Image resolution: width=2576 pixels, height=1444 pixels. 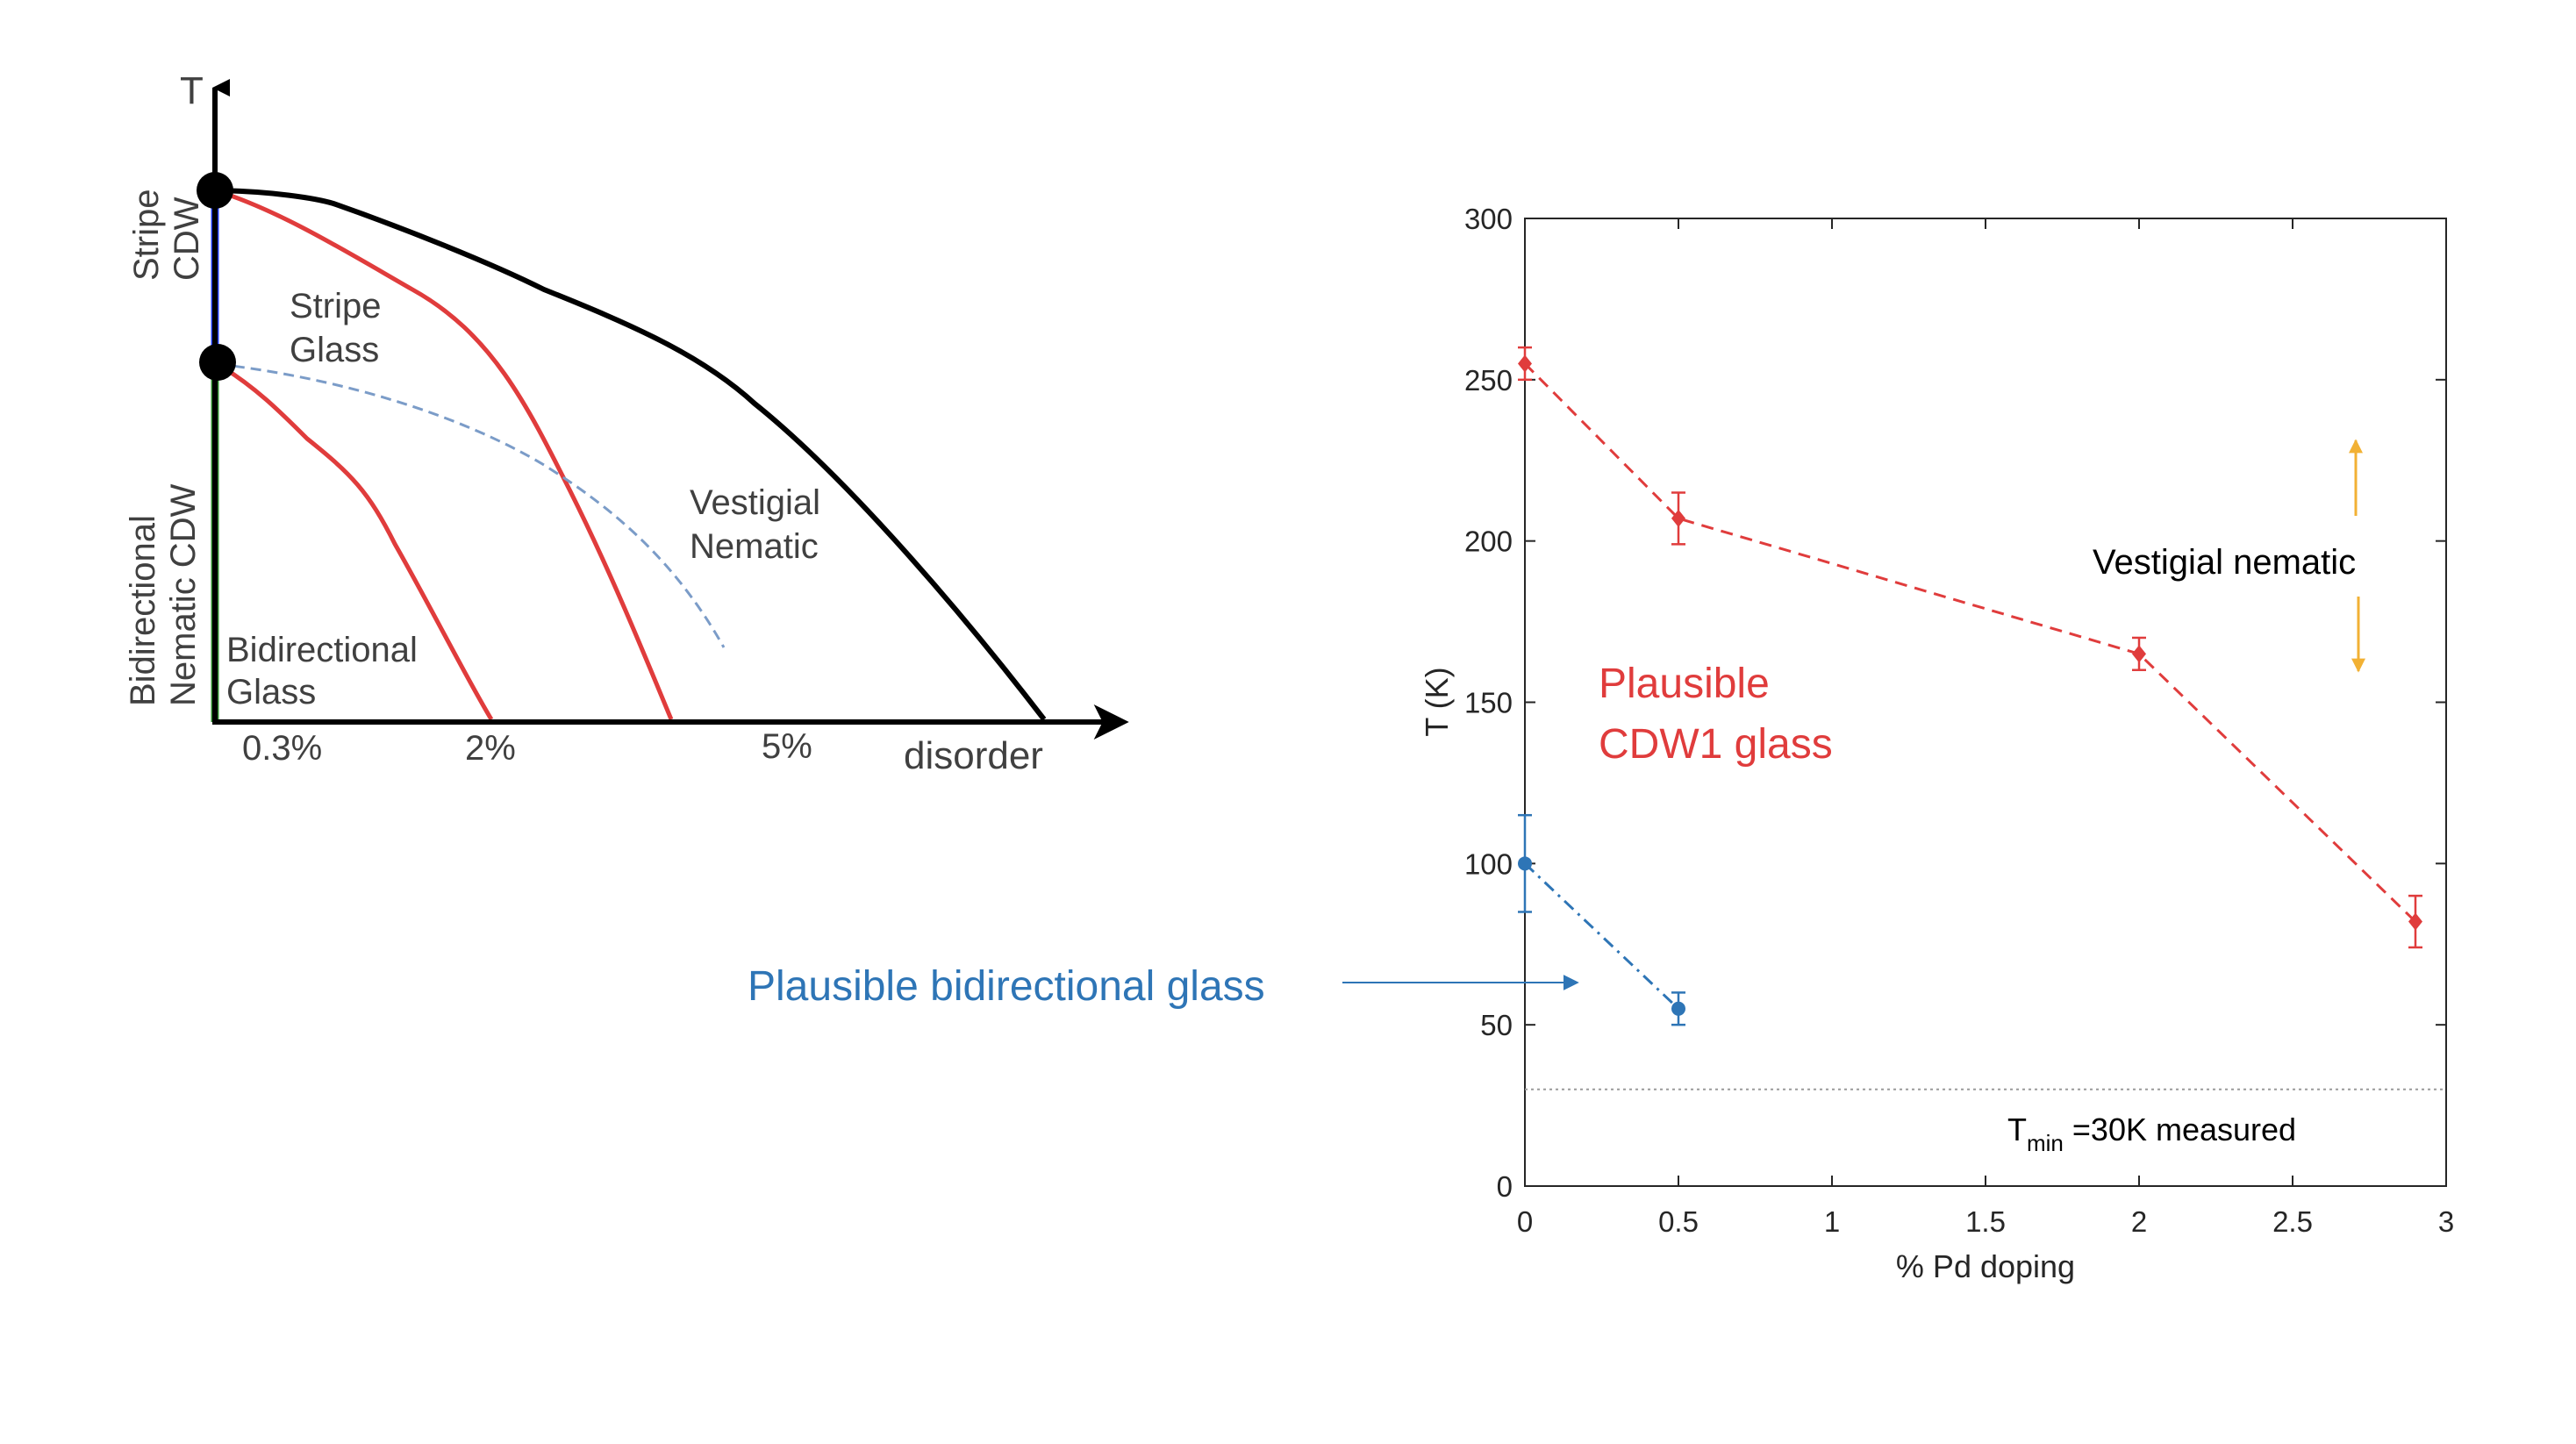 What do you see at coordinates (1488, 542) in the screenshot?
I see `y-tick-label-4: 200` at bounding box center [1488, 542].